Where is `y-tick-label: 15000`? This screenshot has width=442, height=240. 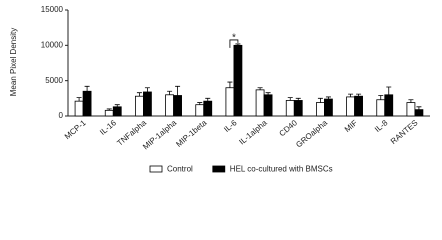
y-tick-label: 15000 is located at coordinates (52, 9).